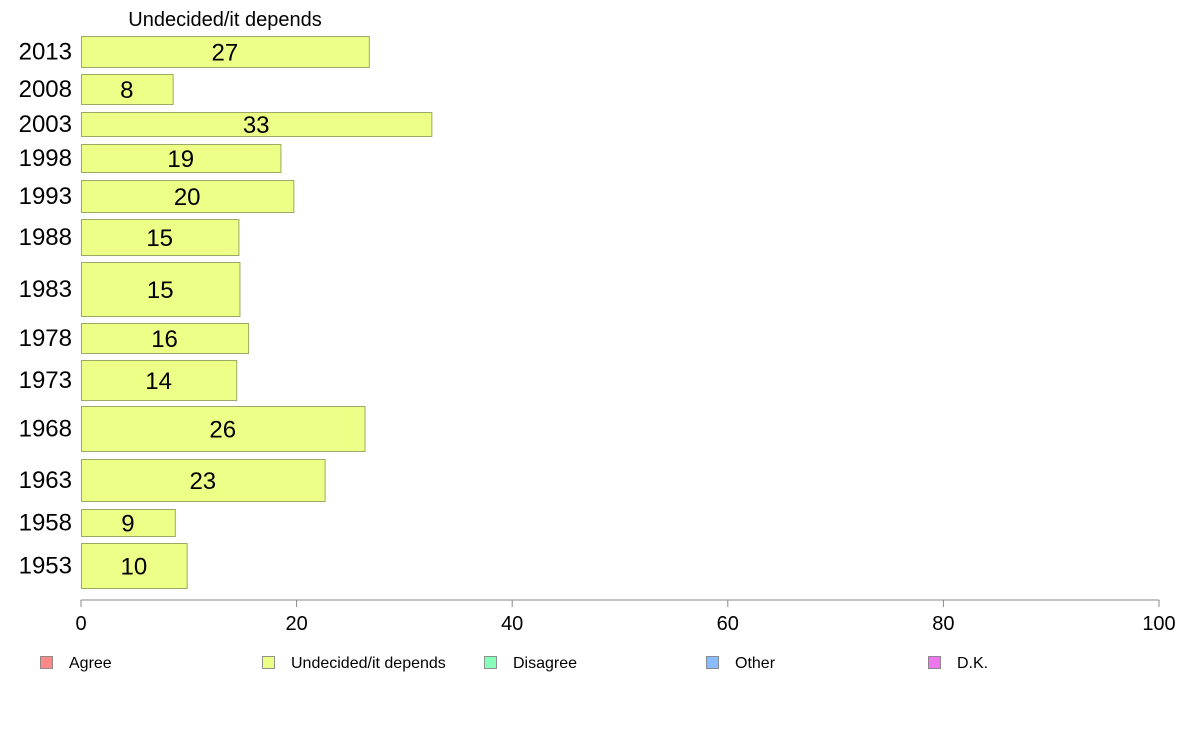 This screenshot has width=1188, height=736. I want to click on bar-value-label: 16, so click(164, 339).